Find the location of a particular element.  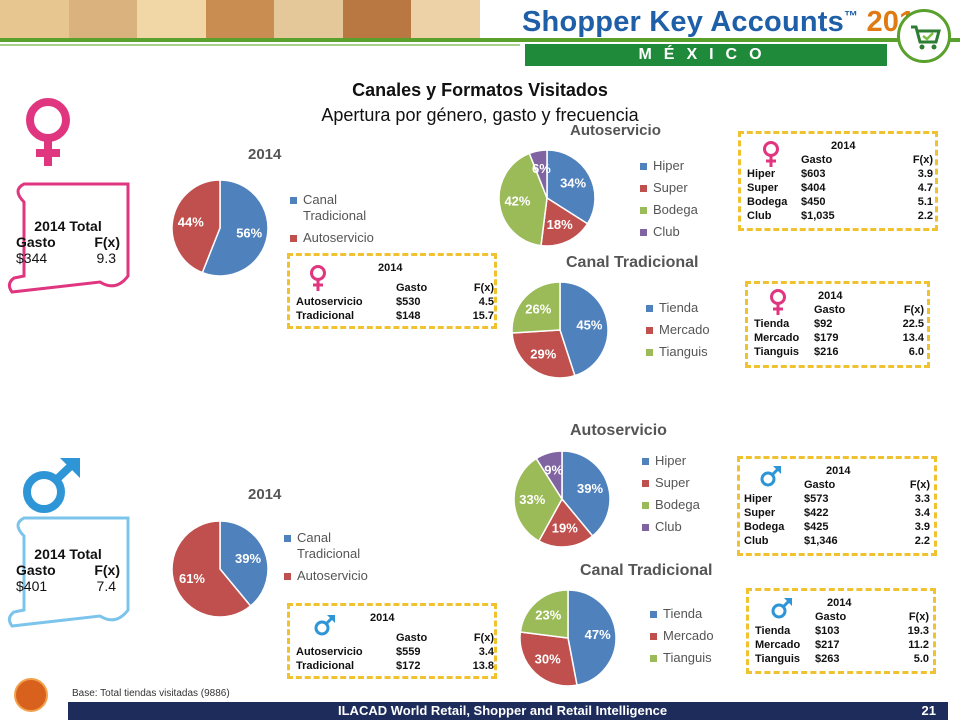

pie-label-mercado: 29% is located at coordinates (543, 354).